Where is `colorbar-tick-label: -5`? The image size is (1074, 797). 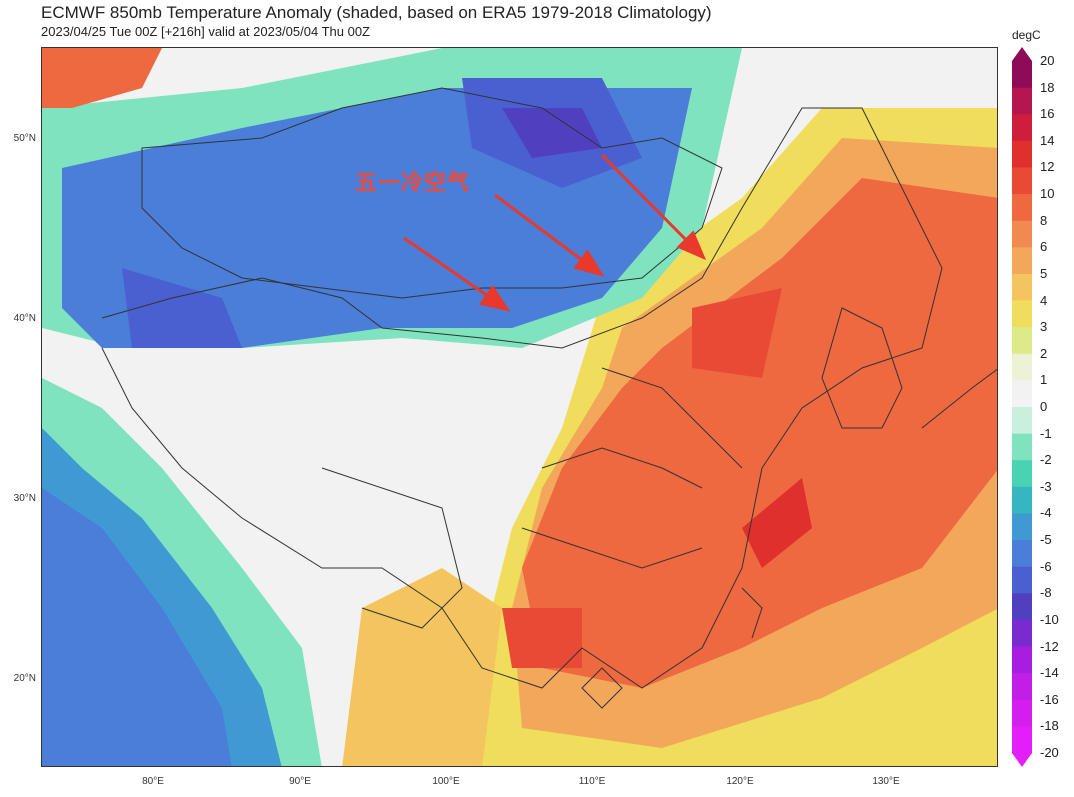
colorbar-tick-label: -5 is located at coordinates (1046, 540).